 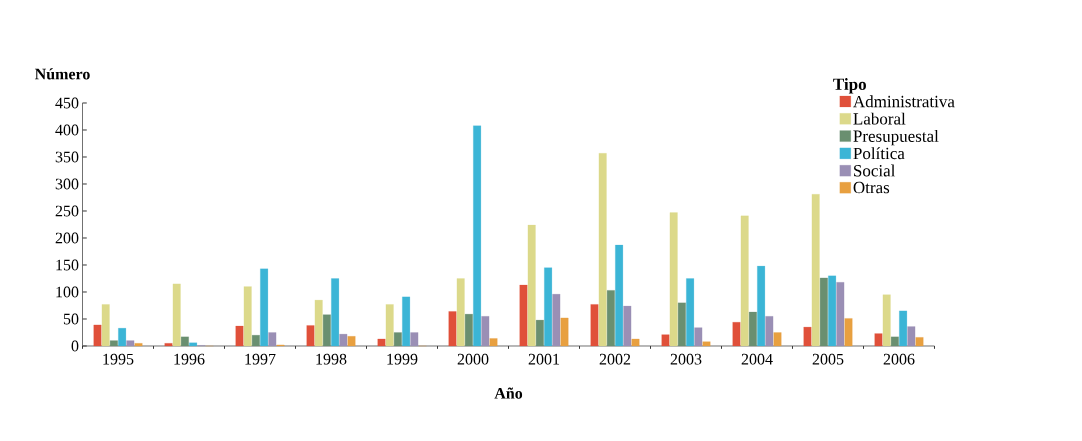 What do you see at coordinates (67, 157) in the screenshot?
I see `y-tick-label: 350` at bounding box center [67, 157].